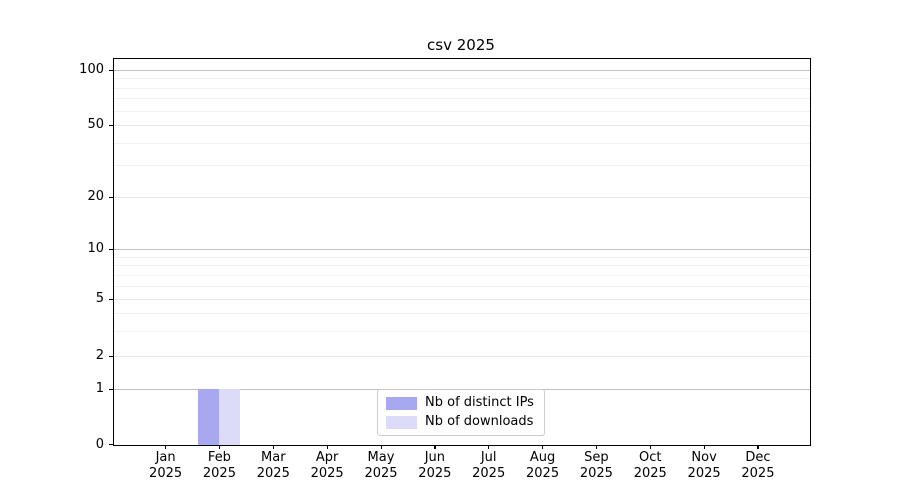  What do you see at coordinates (99, 388) in the screenshot?
I see `y-tick-label: 1` at bounding box center [99, 388].